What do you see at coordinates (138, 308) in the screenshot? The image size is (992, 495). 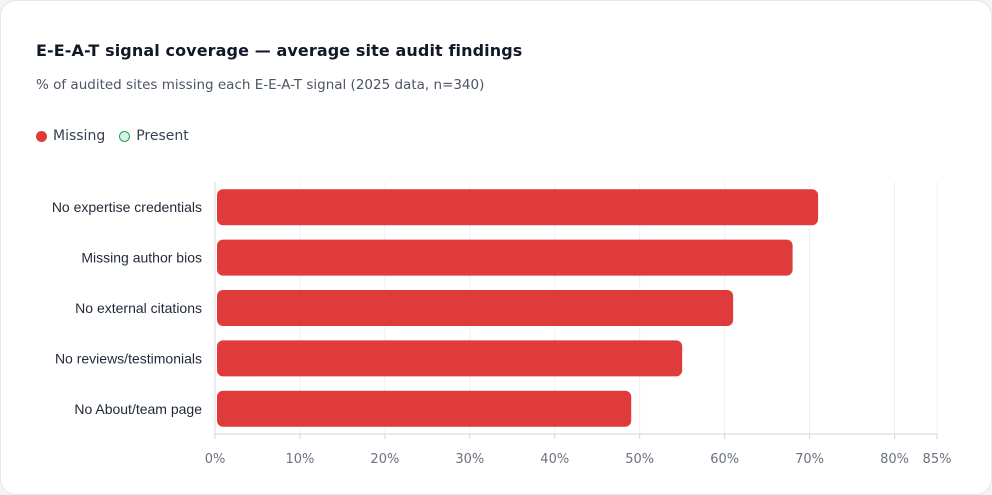 I see `category-label: No external citations` at bounding box center [138, 308].